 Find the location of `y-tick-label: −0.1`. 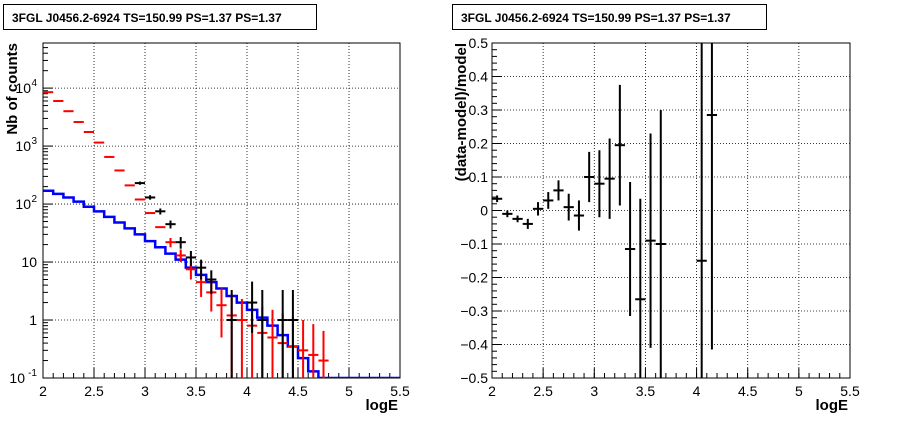

y-tick-label: −0.1 is located at coordinates (474, 244).